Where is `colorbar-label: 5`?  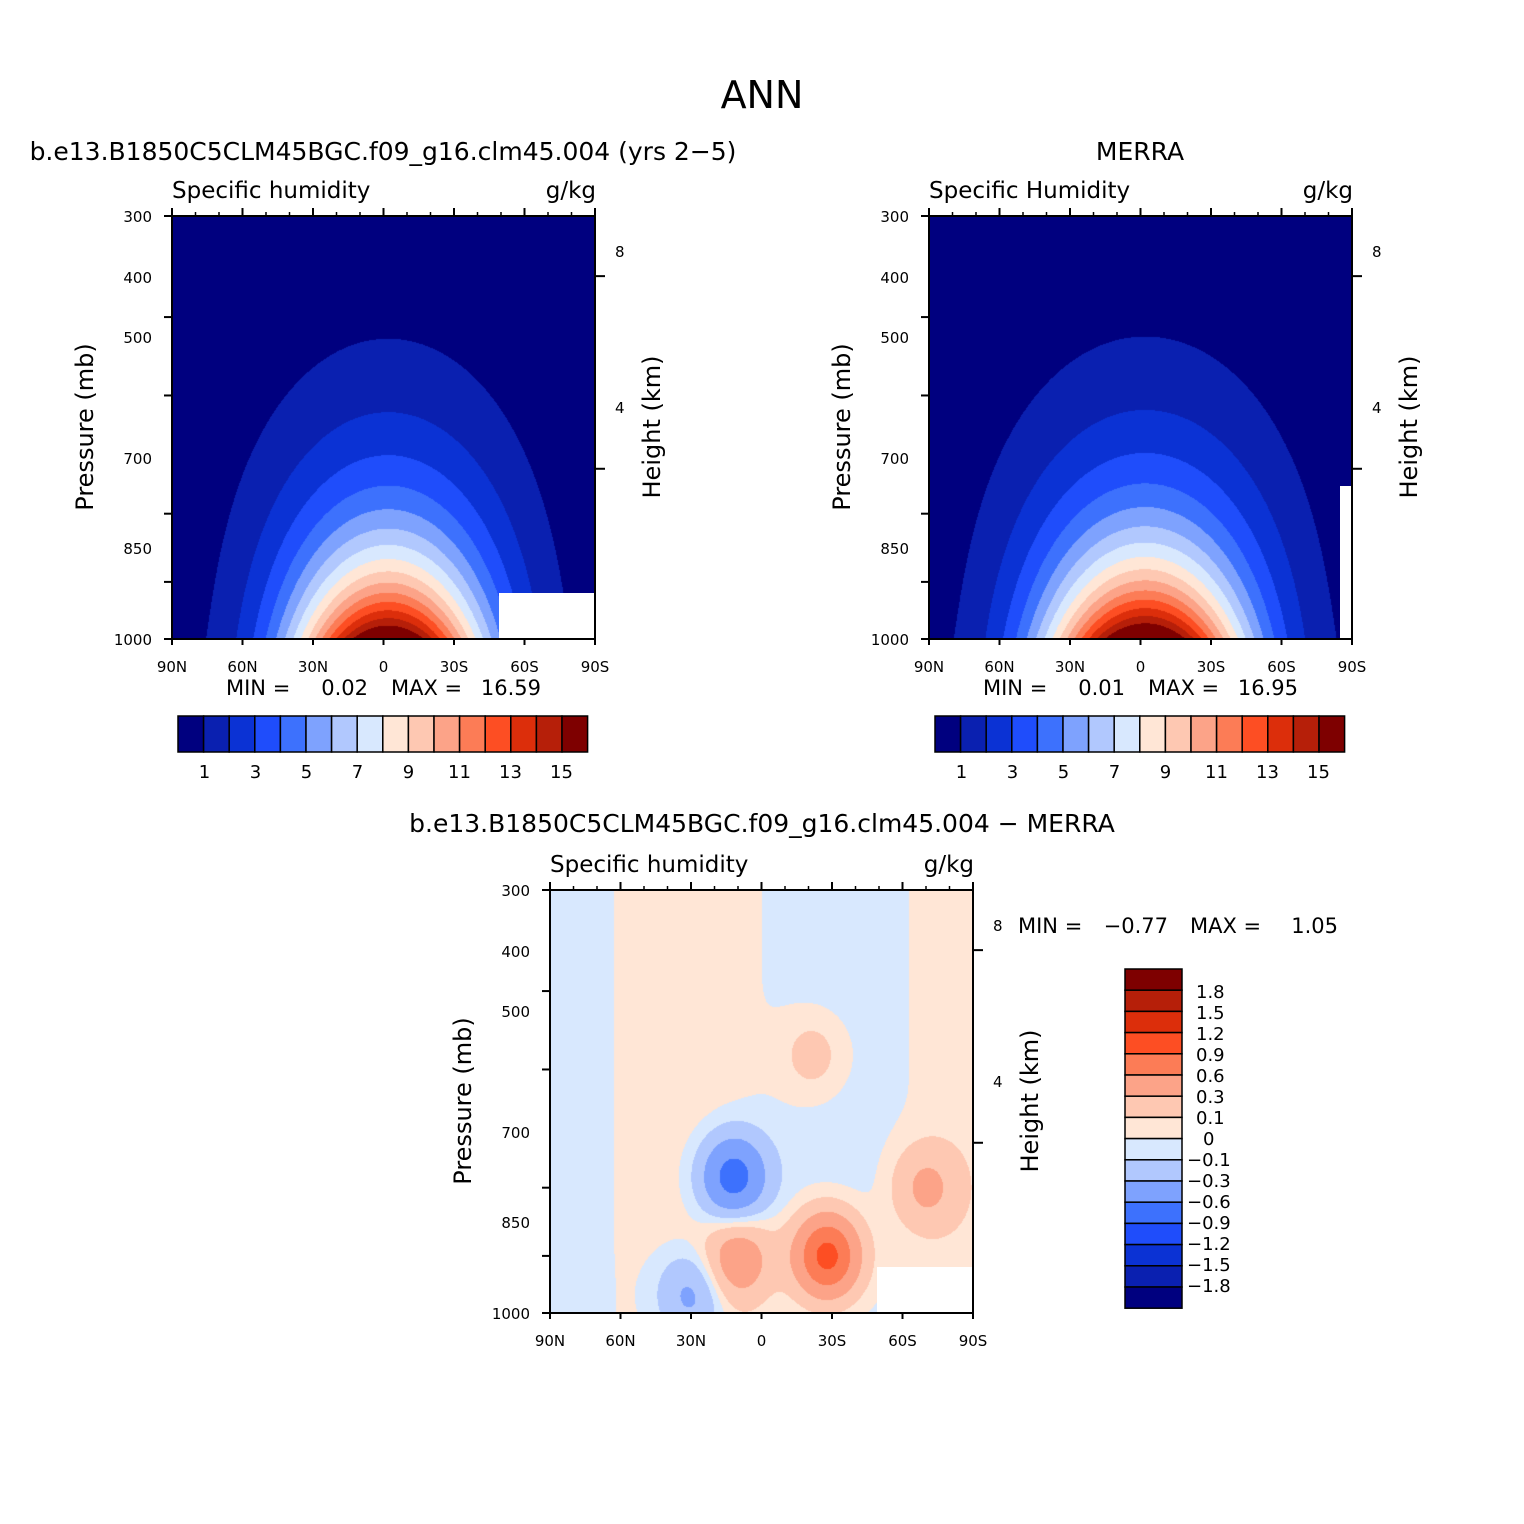
colorbar-label: 5 is located at coordinates (306, 772).